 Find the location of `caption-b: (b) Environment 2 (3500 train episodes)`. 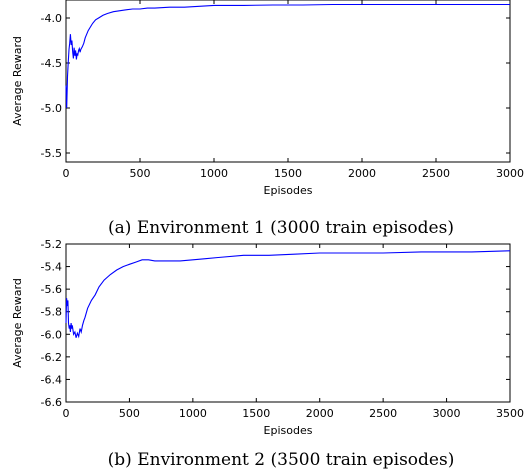

caption-b: (b) Environment 2 (3500 train episodes) is located at coordinates (281, 460).